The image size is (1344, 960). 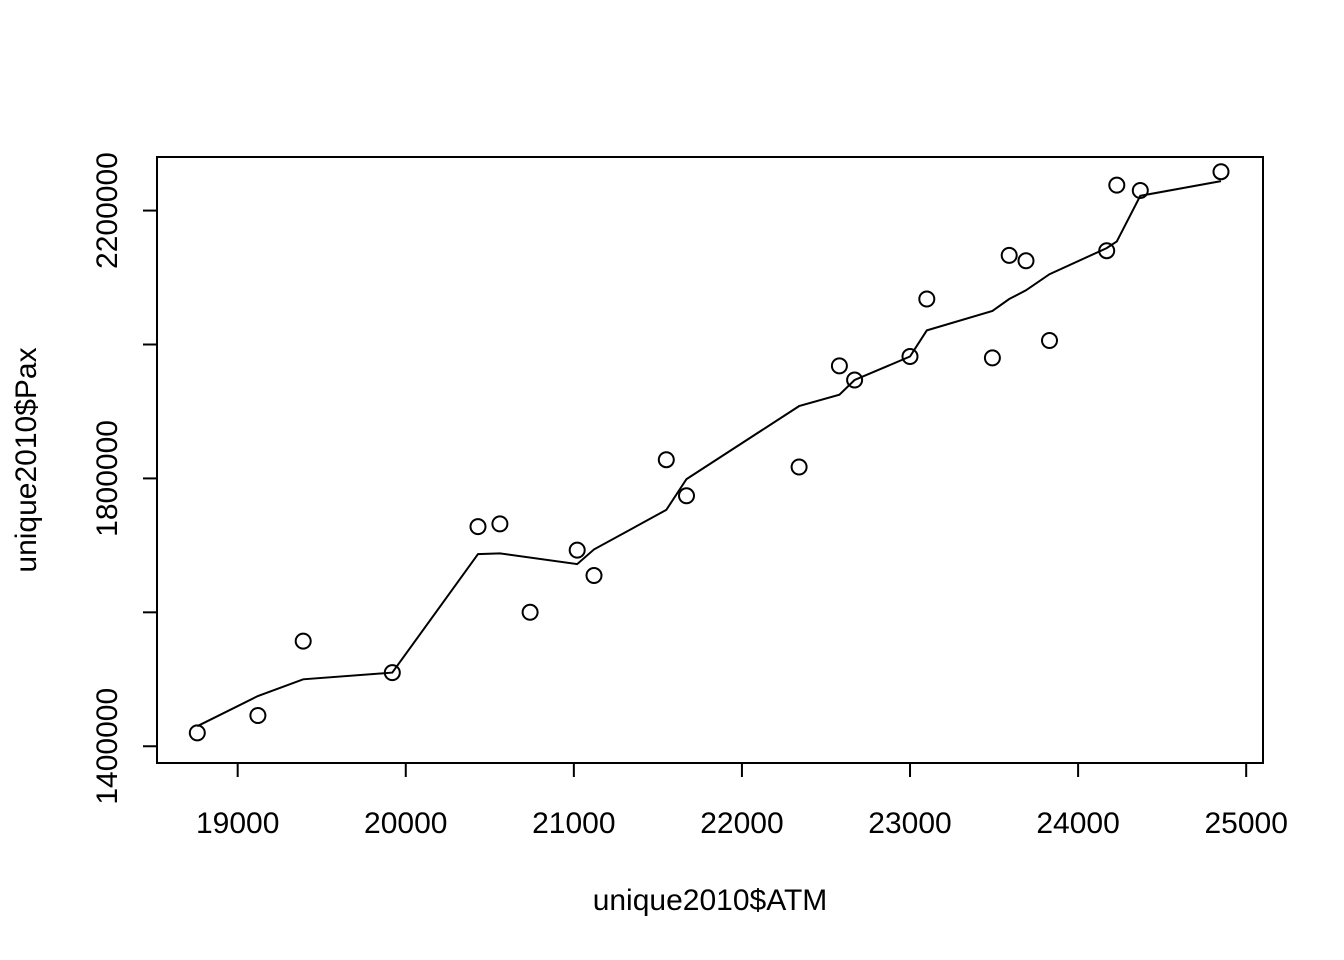 I want to click on x-tick-label: 21000, so click(x=573, y=823).